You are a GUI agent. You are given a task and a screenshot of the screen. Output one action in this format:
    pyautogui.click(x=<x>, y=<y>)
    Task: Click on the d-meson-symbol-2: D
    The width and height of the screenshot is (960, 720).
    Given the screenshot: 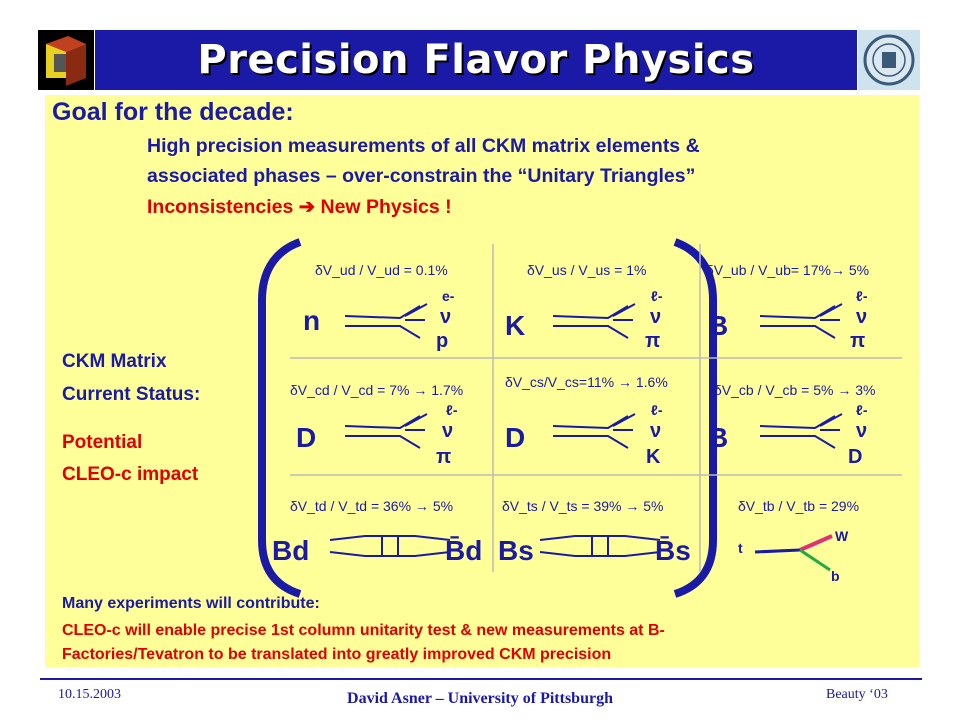 What is the action you would take?
    pyautogui.click(x=515, y=437)
    